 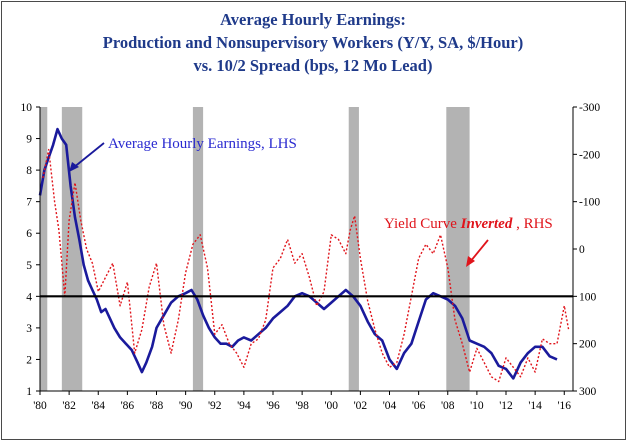 I want to click on yield-annotation: Yield Curve Inverted , RHS, so click(x=468, y=241).